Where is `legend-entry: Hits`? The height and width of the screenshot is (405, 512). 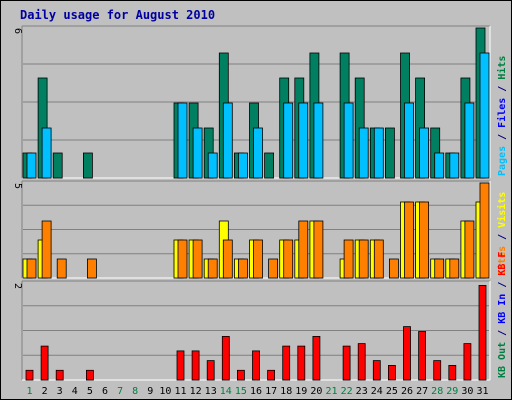
legend-entry: Hits is located at coordinates (502, 71).